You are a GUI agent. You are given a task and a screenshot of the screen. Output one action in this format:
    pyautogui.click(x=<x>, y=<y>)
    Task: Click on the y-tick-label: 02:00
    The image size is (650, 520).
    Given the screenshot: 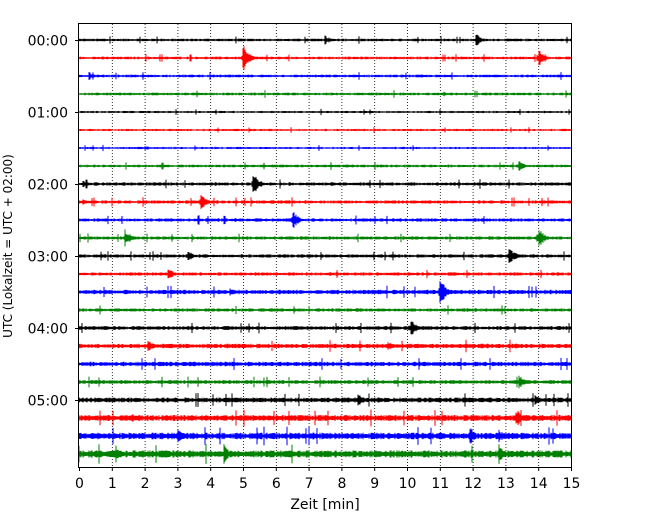 What is the action you would take?
    pyautogui.click(x=48, y=186)
    